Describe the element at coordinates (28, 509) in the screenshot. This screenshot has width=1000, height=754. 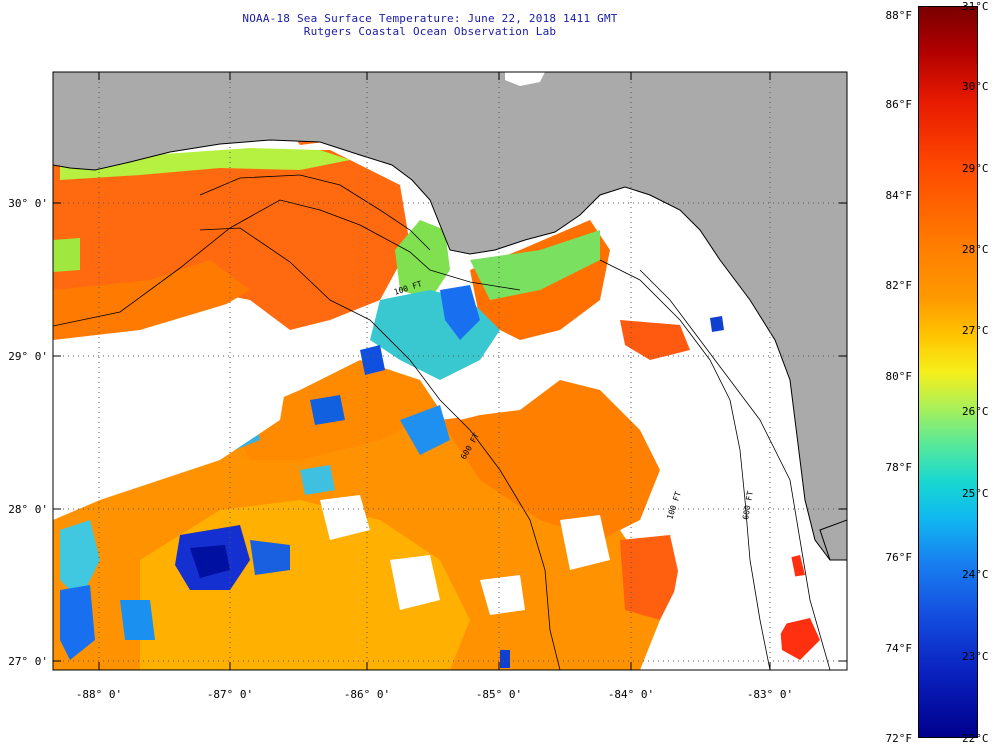
I see `lat-label-28: 28° 0'` at that location.